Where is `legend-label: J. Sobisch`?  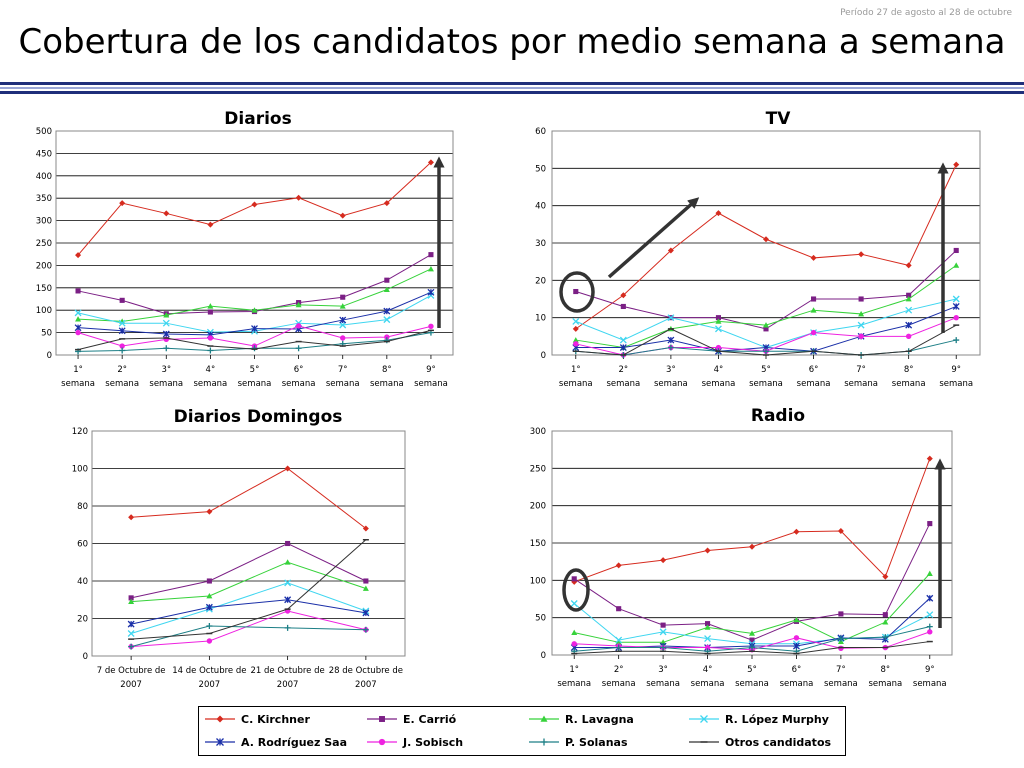
legend-label: J. Sobisch is located at coordinates (433, 742).